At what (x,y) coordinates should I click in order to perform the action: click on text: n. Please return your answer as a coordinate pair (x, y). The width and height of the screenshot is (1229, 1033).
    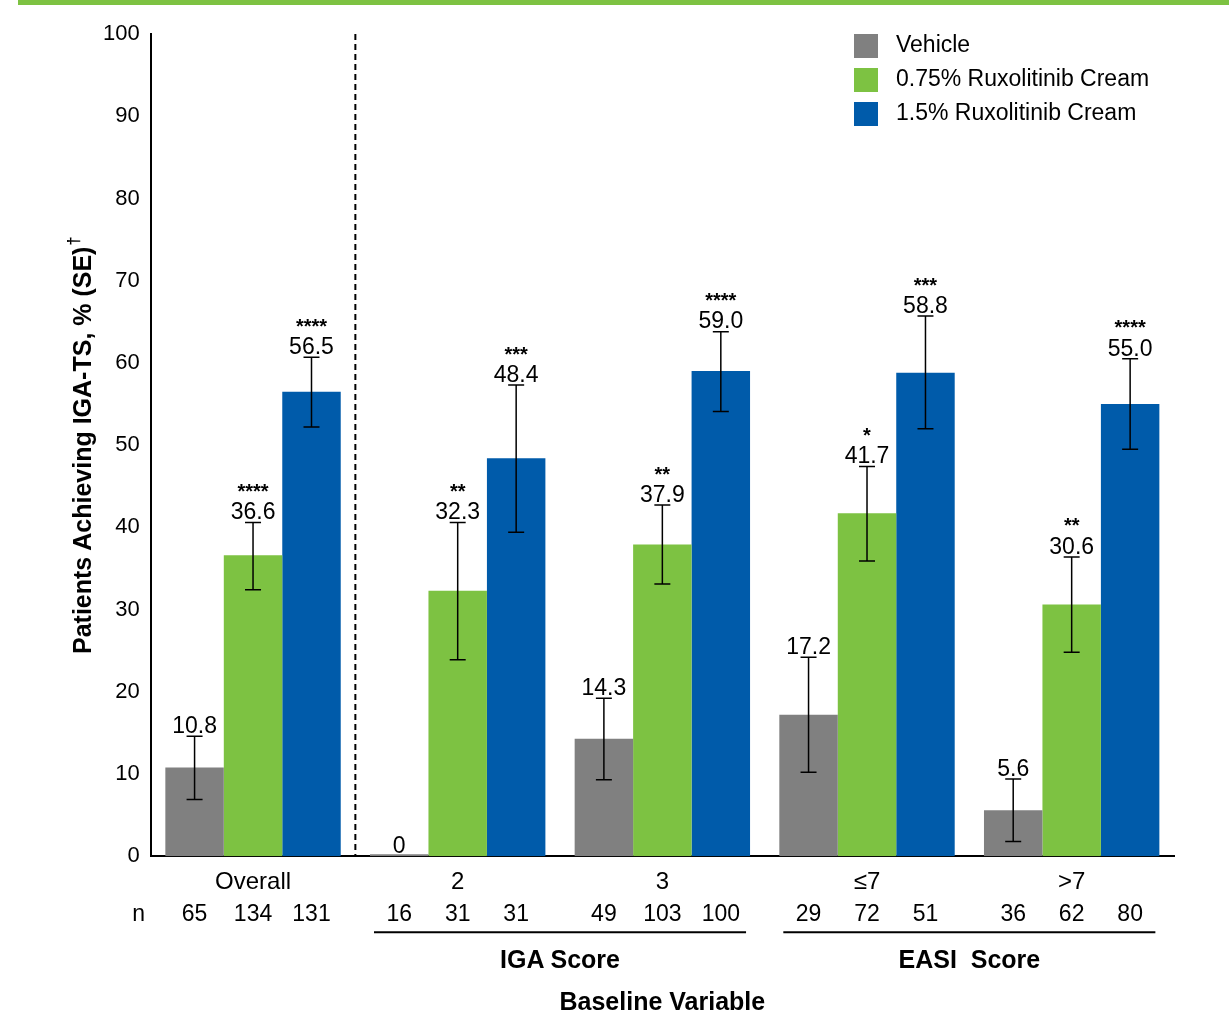
    Looking at the image, I should click on (139, 912).